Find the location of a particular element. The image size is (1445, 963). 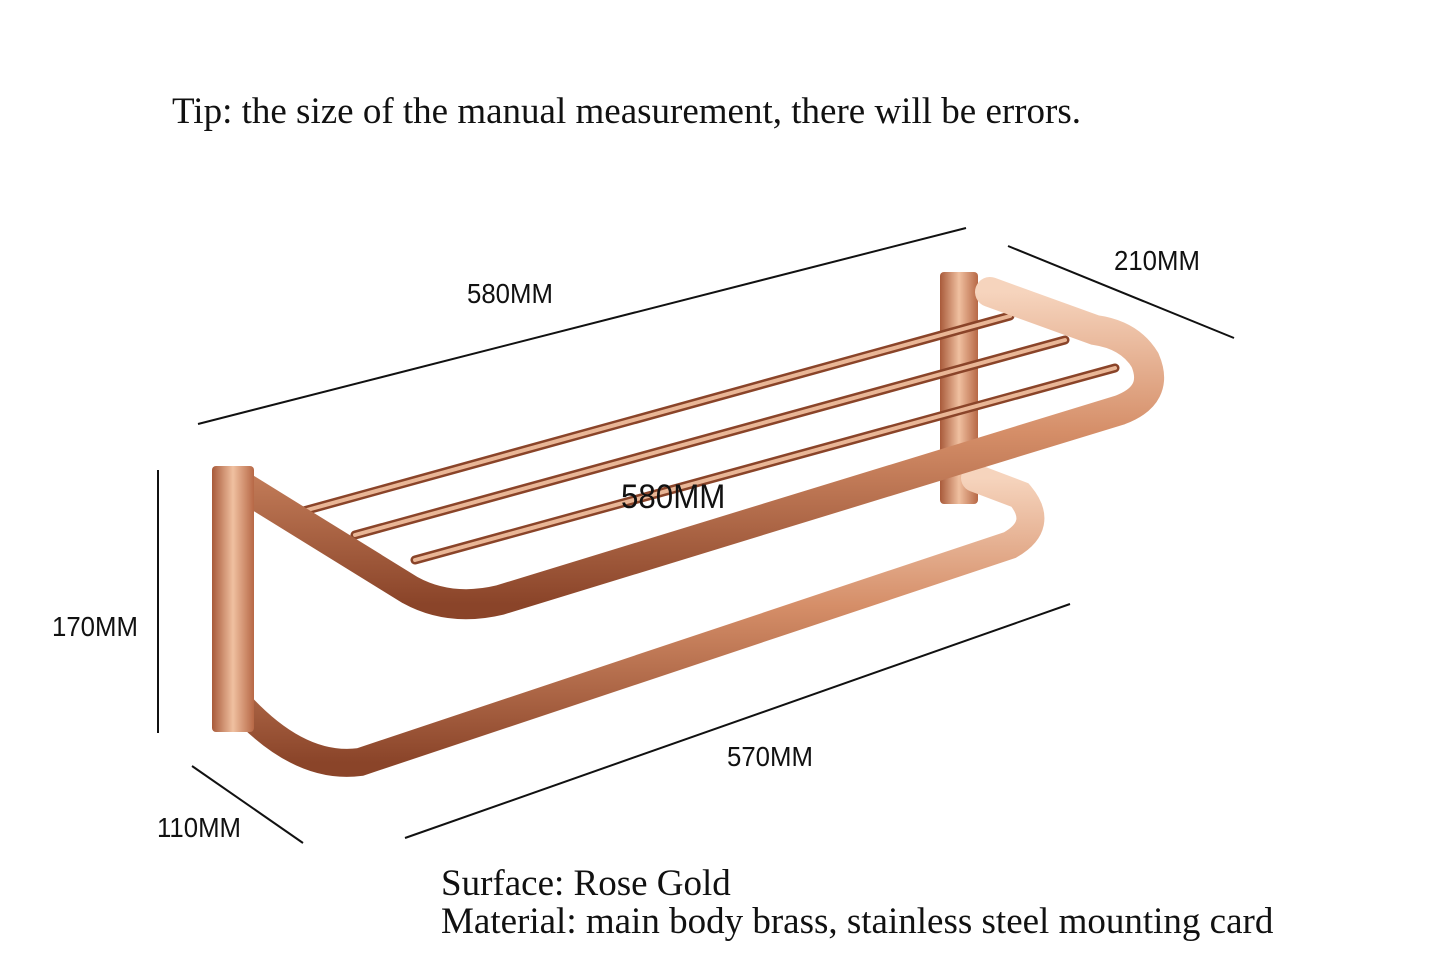

surface-spec: Surface: Rose Gold is located at coordinates (586, 883).